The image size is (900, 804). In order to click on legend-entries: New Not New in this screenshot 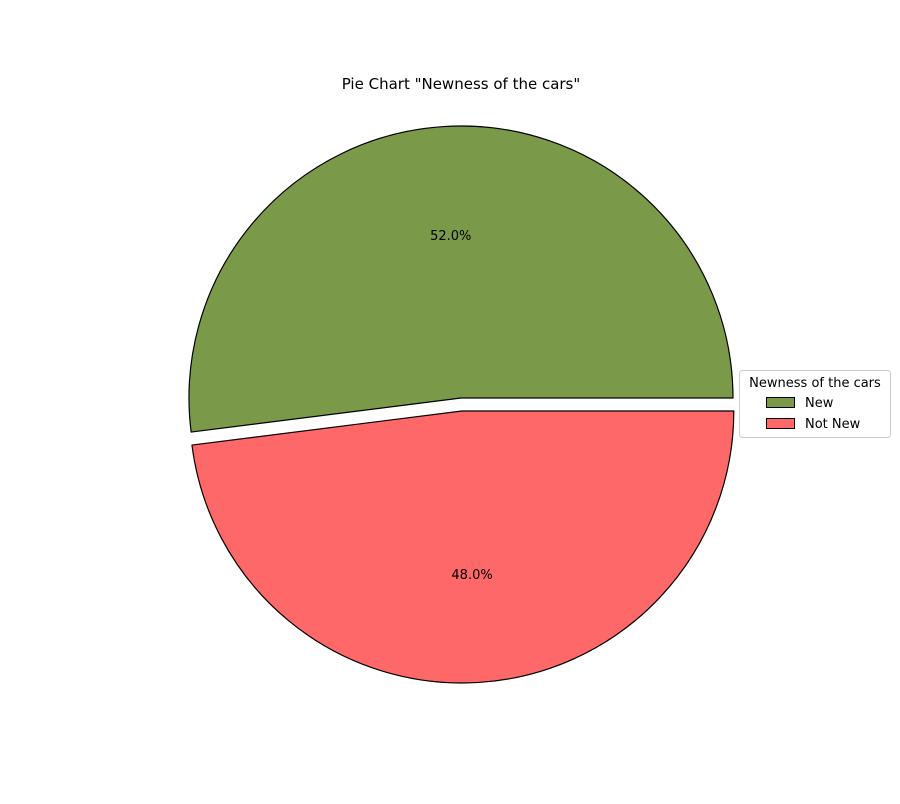, I will do `click(813, 414)`.